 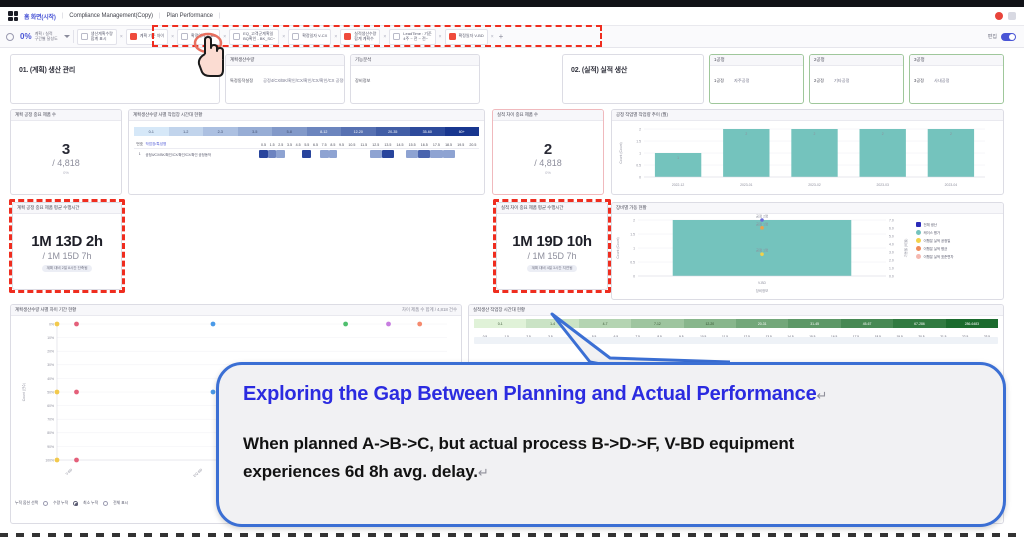 I want to click on legend-item: 전체 생산, so click(x=934, y=224).